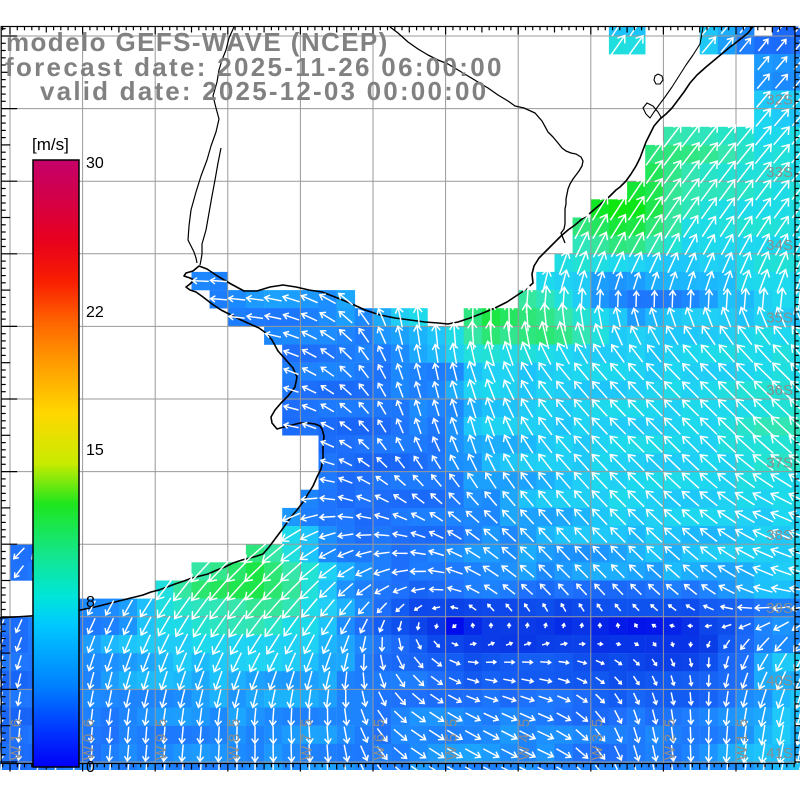 This screenshot has width=800, height=800. Describe the element at coordinates (779, 172) in the screenshot. I see `svg-text: 33S` at that location.